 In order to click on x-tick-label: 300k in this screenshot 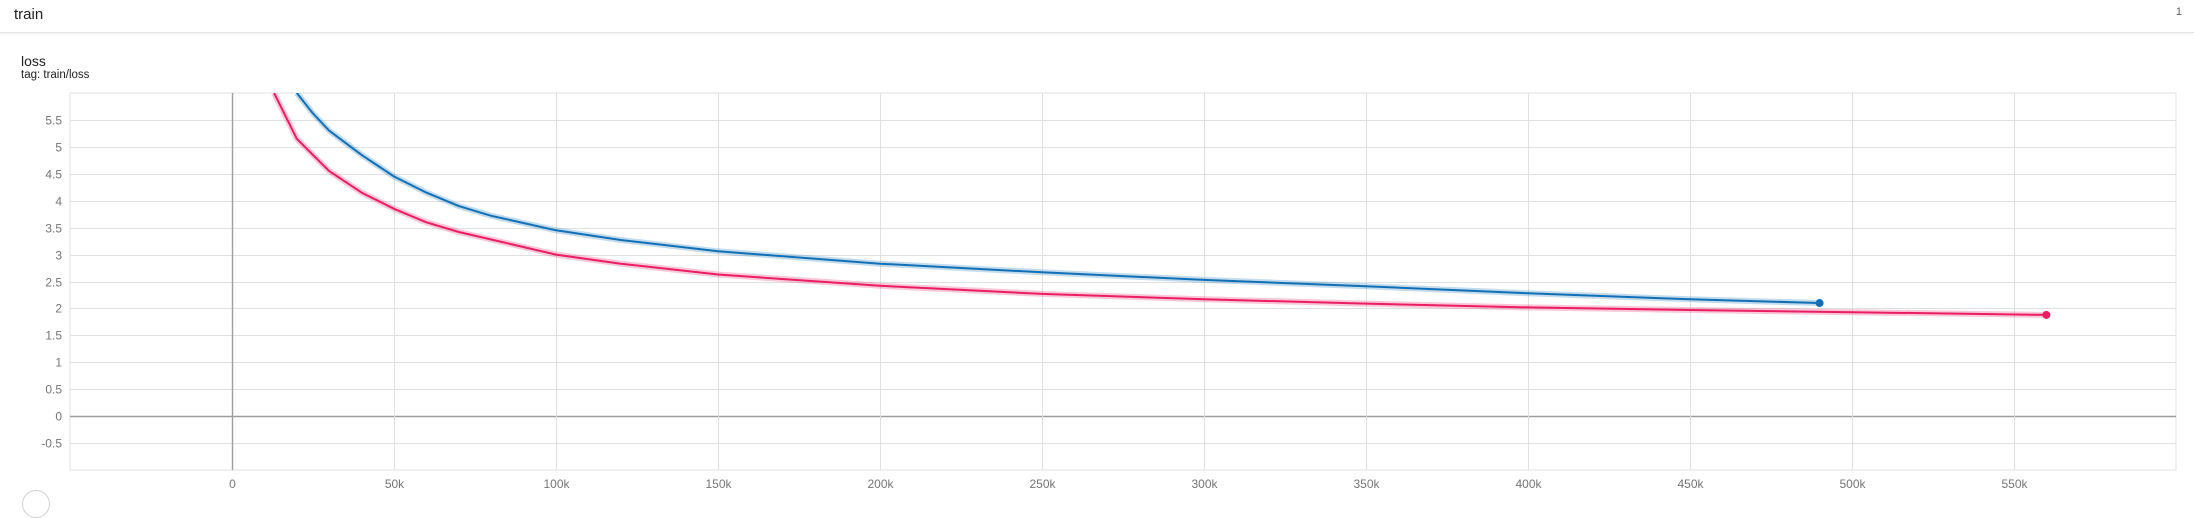, I will do `click(1204, 484)`.